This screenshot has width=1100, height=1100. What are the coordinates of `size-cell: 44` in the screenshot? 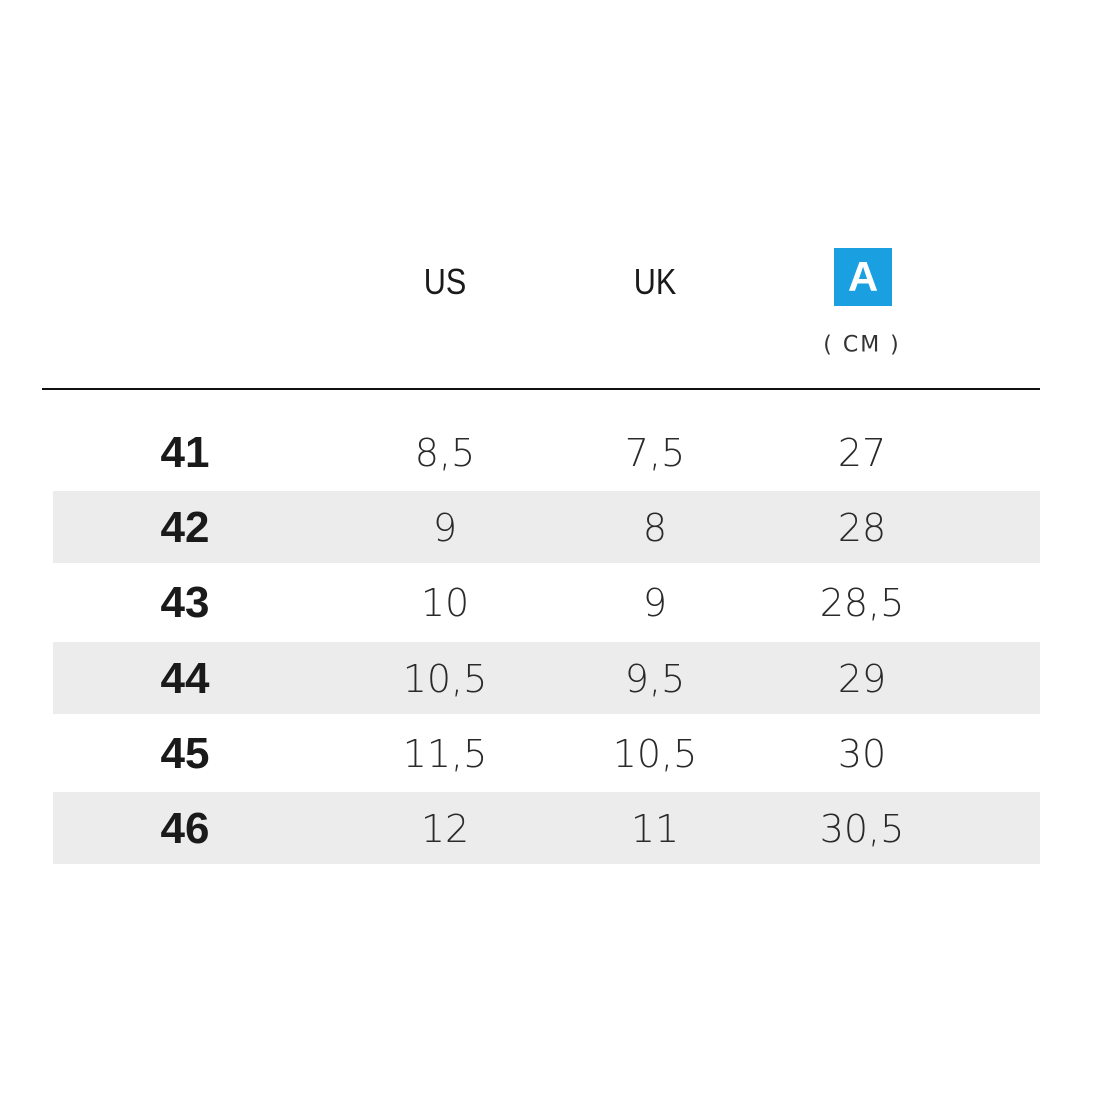 It's located at (185, 678).